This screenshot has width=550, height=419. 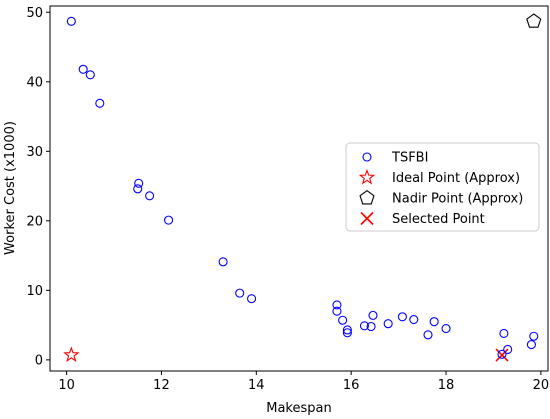 I want to click on legend-marker-ideal-point-approx, so click(x=367, y=176).